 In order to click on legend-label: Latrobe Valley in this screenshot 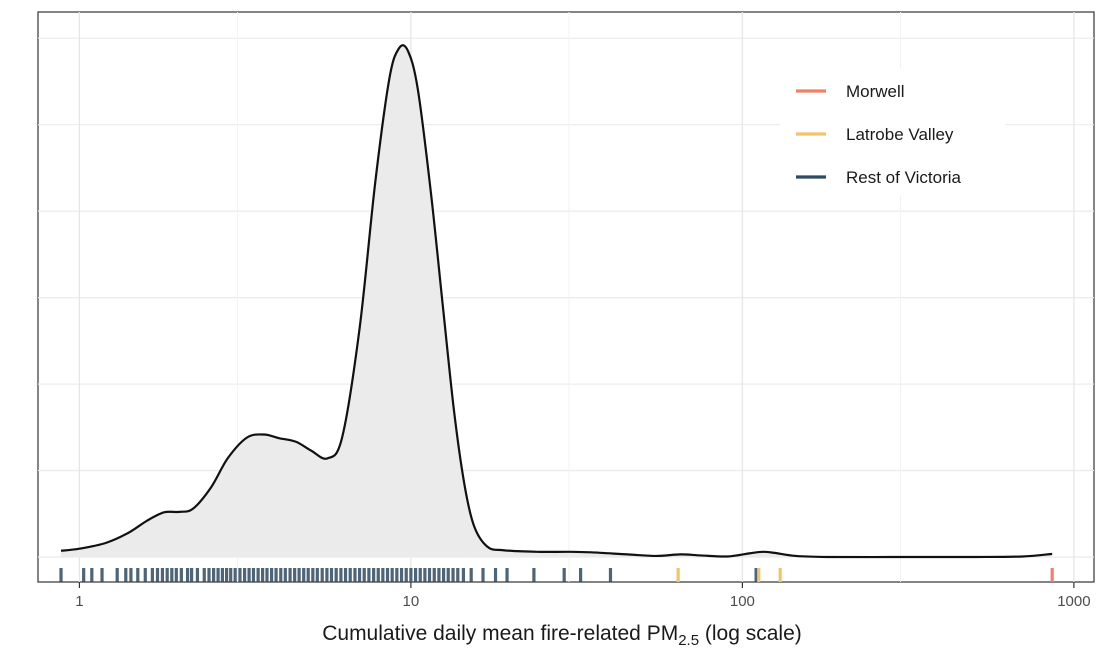, I will do `click(900, 134)`.